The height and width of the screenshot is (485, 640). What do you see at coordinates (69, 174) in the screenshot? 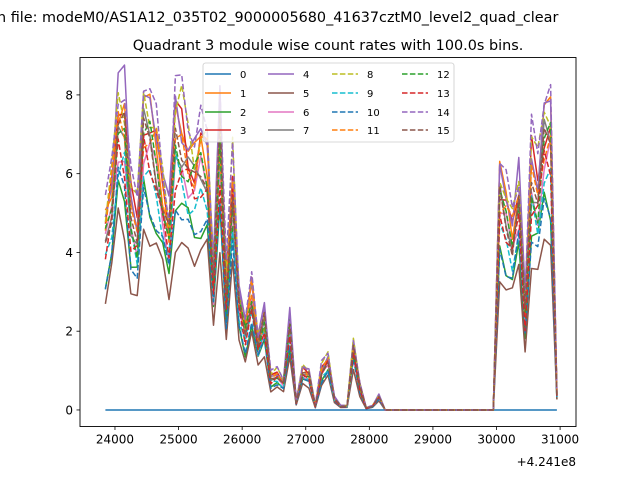
I see `y-tick-label: 6` at bounding box center [69, 174].